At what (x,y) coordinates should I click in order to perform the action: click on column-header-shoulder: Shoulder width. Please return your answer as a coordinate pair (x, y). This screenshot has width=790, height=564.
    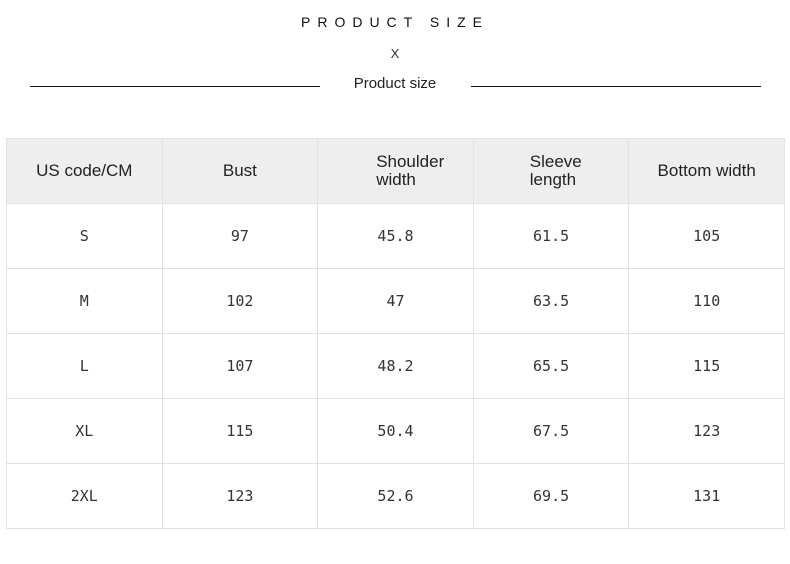
    Looking at the image, I should click on (395, 171).